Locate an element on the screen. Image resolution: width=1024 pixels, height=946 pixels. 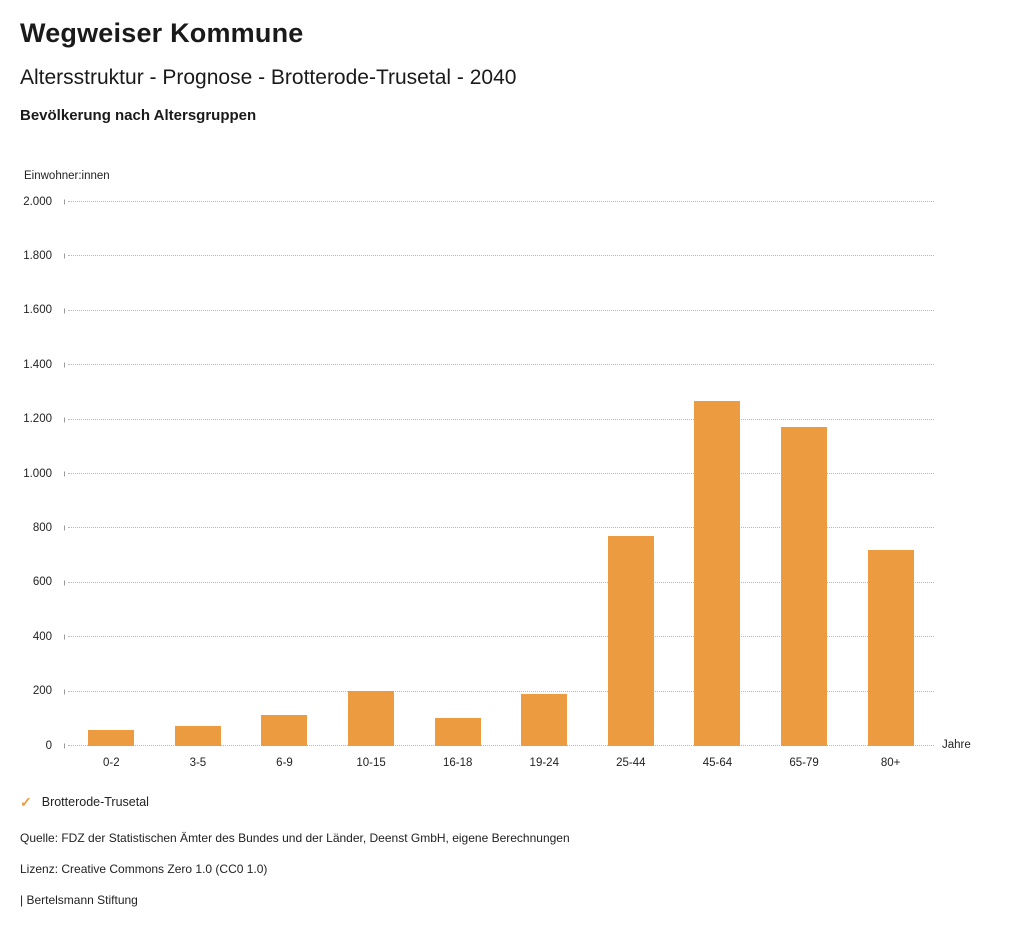
y-axis-title: Einwohner:innen is located at coordinates (67, 176).